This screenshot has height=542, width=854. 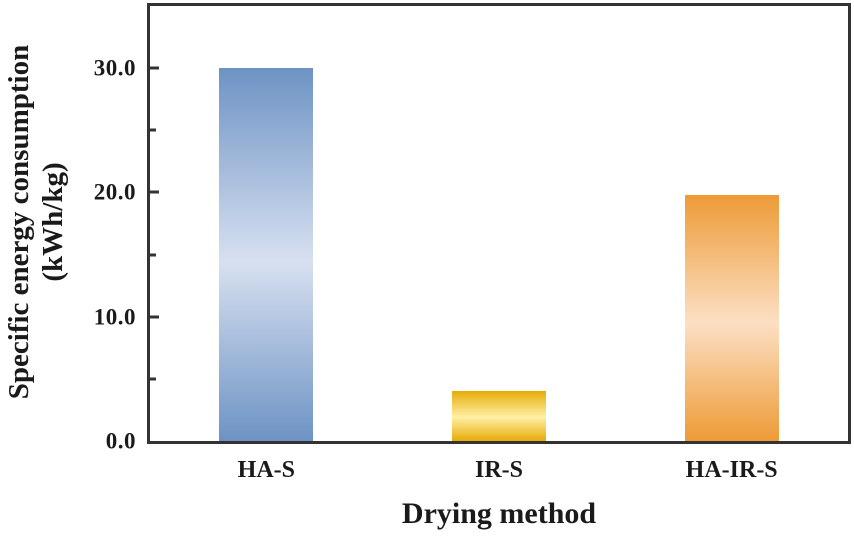 What do you see at coordinates (499, 513) in the screenshot?
I see `x-axis-title: Drying method` at bounding box center [499, 513].